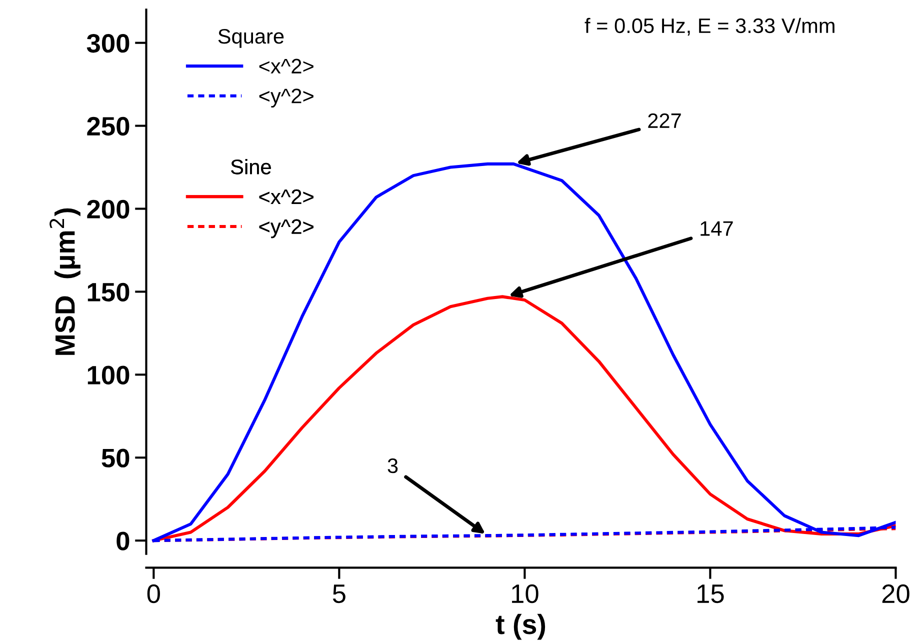  I want to click on annotation: 147, so click(716, 228).